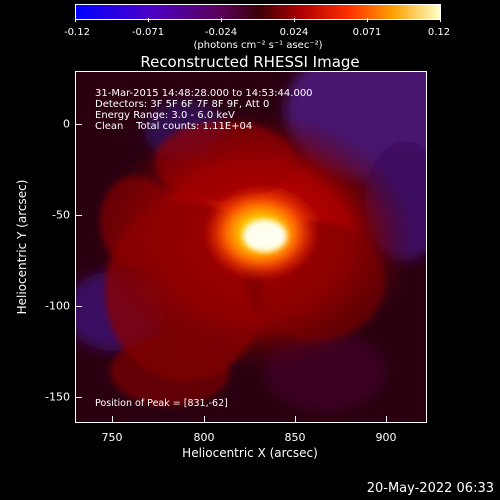 This screenshot has height=500, width=500. I want to click on y-axis-label: Heliocentric Y (arcsec), so click(22, 247).